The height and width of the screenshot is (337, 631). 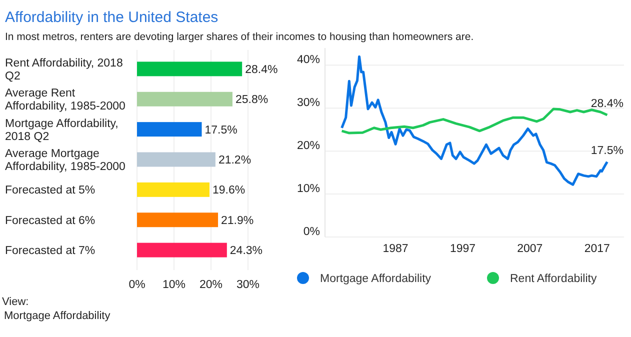 I want to click on data-label: 24.3%, so click(x=246, y=251).